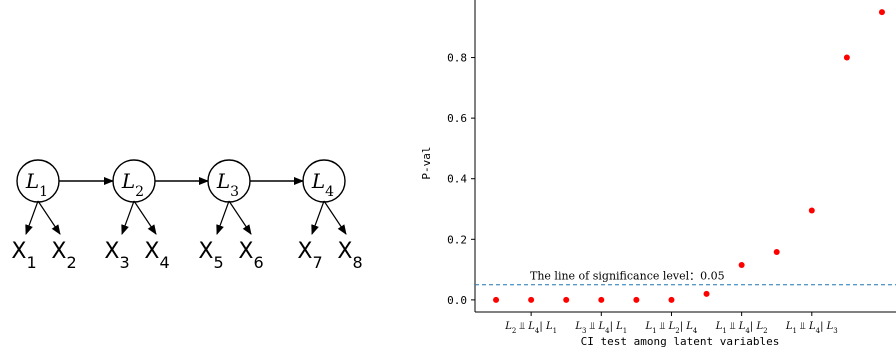 This screenshot has width=896, height=353. What do you see at coordinates (349, 255) in the screenshot?
I see `observed-node-label: X8` at bounding box center [349, 255].